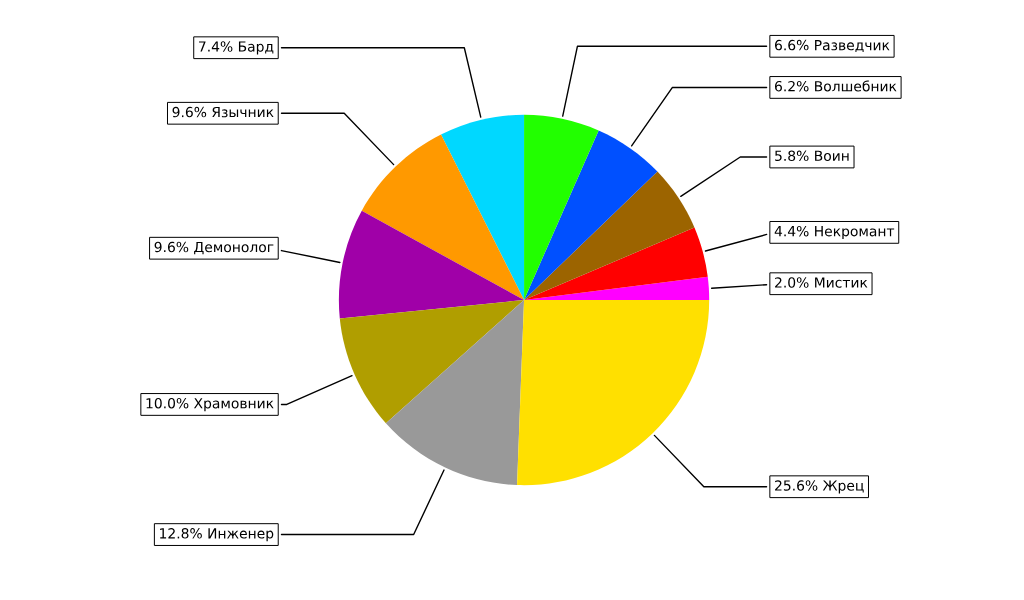 The image size is (1024, 600). What do you see at coordinates (835, 86) in the screenshot?
I see `slice-label: 6.2% Волшебник` at bounding box center [835, 86].